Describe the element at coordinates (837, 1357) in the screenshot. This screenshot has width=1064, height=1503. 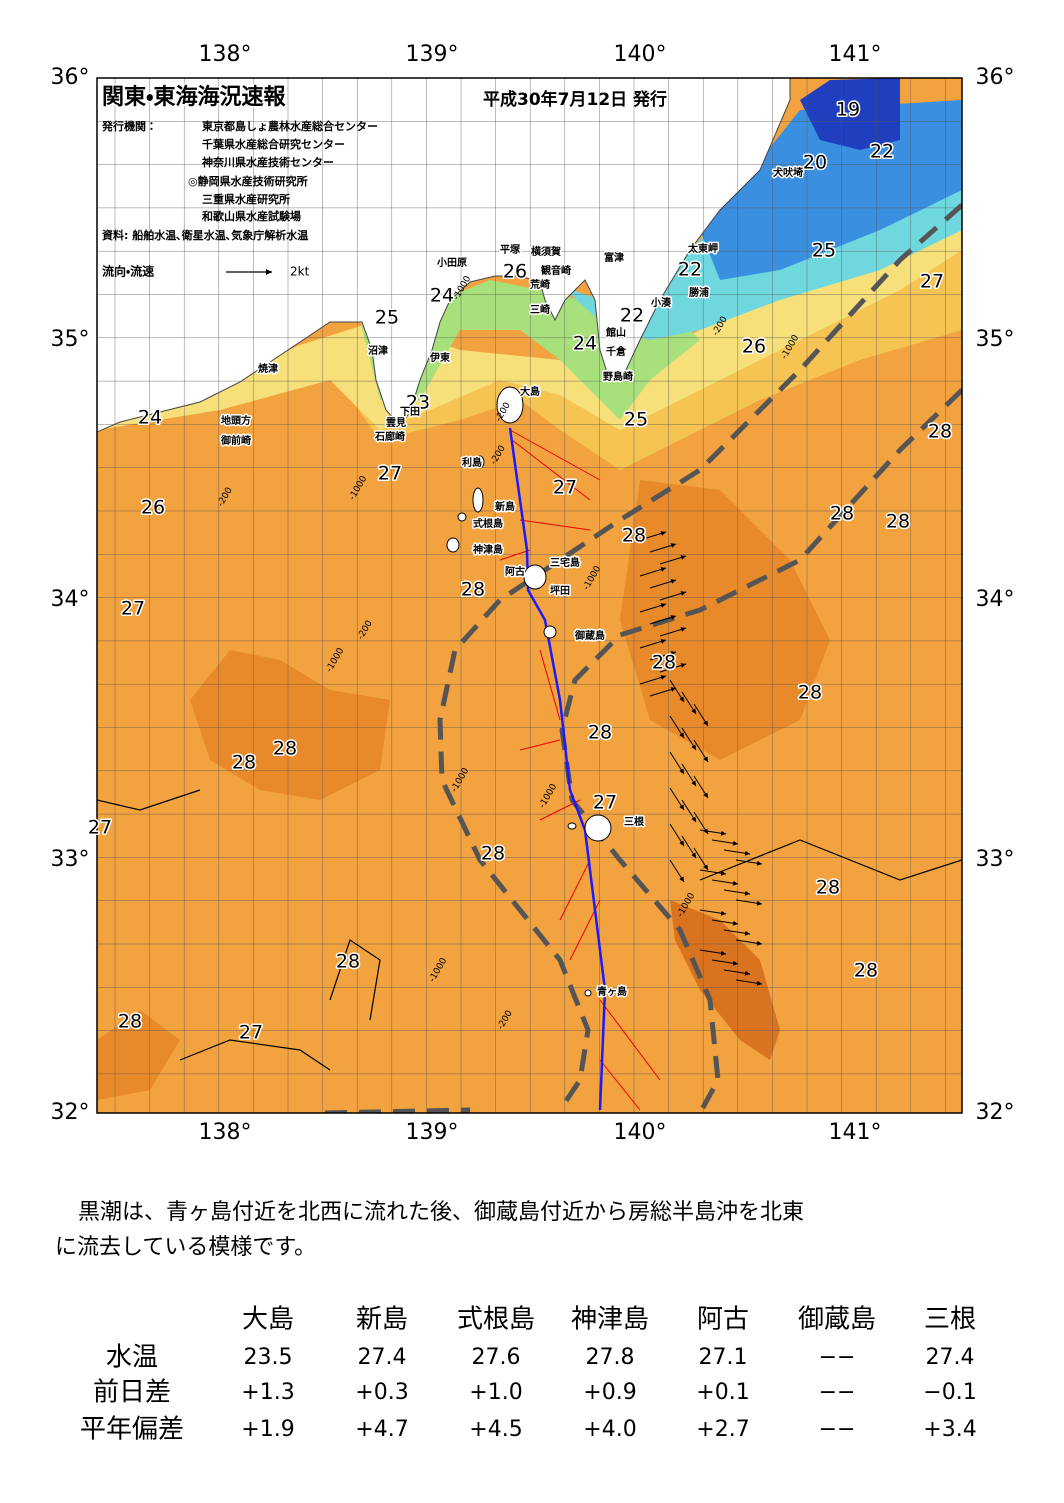
I see `table-cell: −−` at that location.